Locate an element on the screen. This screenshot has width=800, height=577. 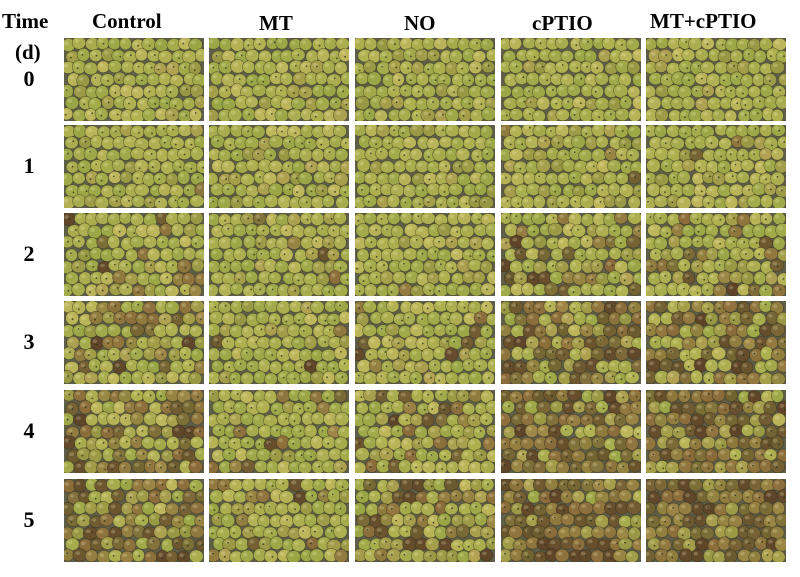
row-label-day-2: 2 is located at coordinates (29, 253).